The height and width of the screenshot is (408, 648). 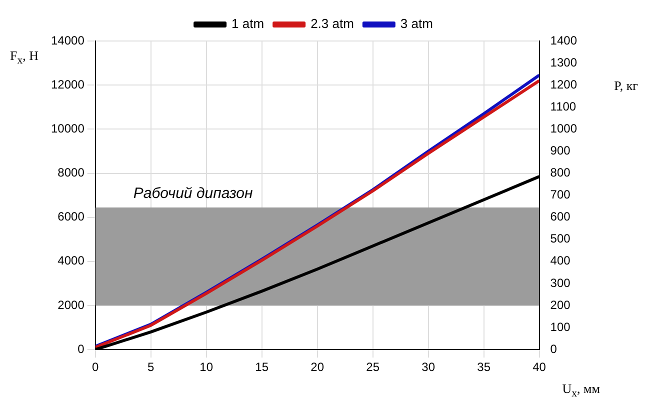 I want to click on legend-label: 1 atm, so click(x=248, y=24).